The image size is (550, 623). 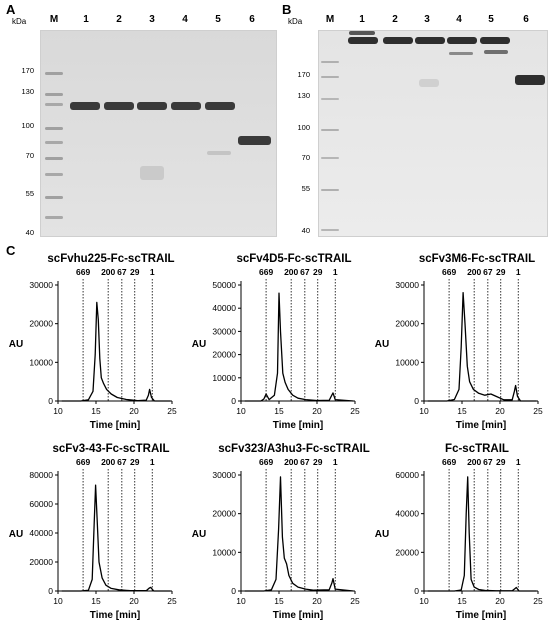 I want to click on gel-a-kda-label: kDa, so click(x=19, y=21).